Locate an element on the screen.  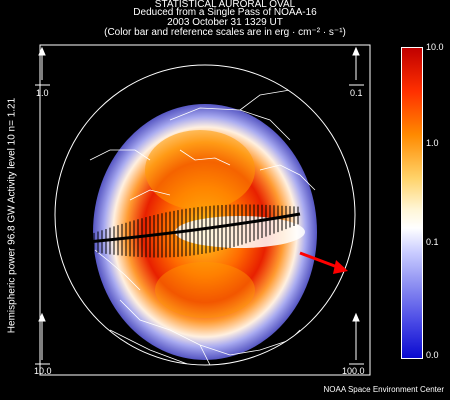
map-title: STATISTICAL AURORAL OVAL is located at coordinates (225, 5).